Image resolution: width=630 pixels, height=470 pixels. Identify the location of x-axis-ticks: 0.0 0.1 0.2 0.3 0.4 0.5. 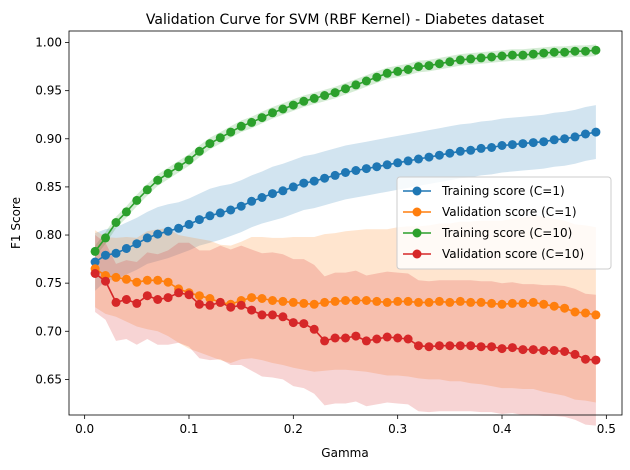
(345, 425).